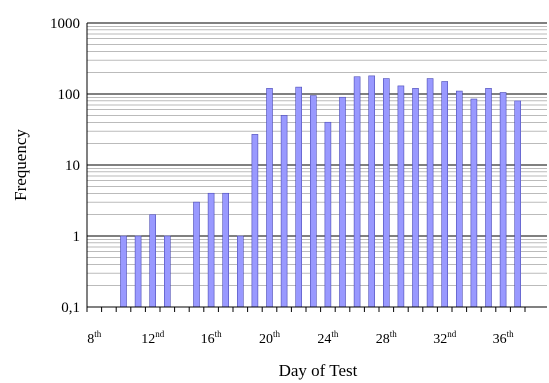  Describe the element at coordinates (270, 338) in the screenshot. I see `x-tick-label: 20th` at that location.